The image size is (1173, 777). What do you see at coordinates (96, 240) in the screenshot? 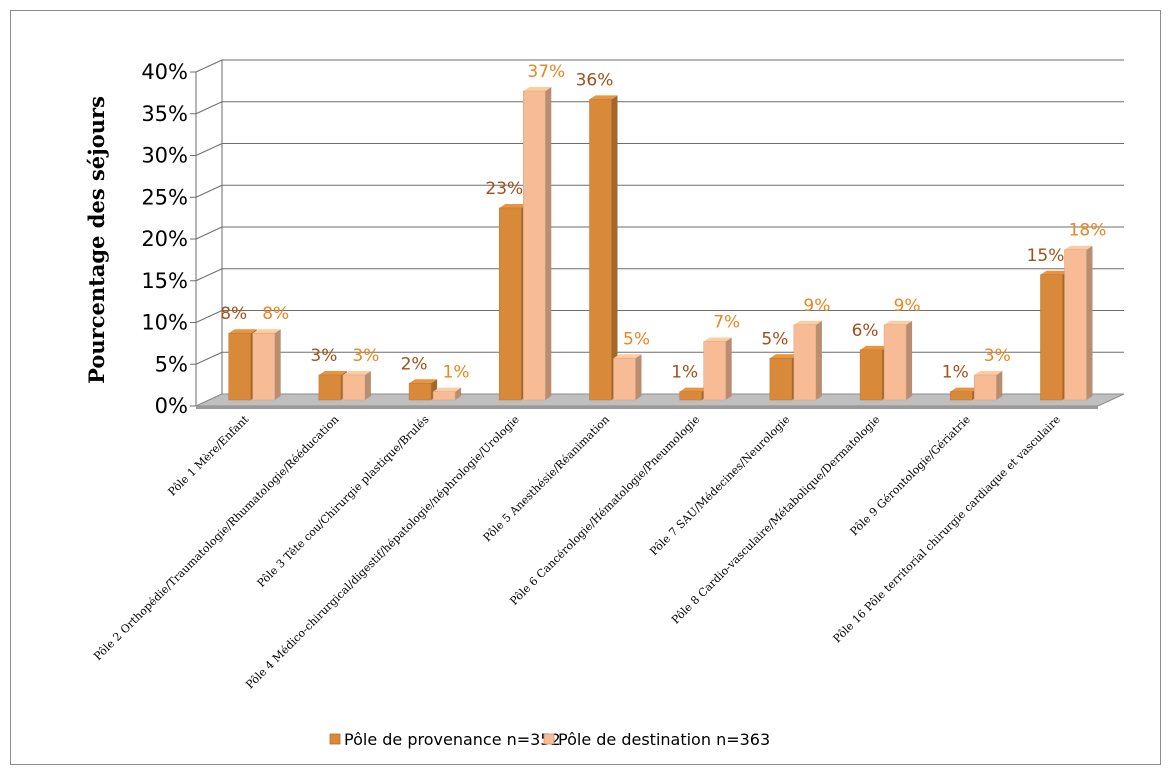
I see `y-axis-title: Pourcentage des séjours` at bounding box center [96, 240].